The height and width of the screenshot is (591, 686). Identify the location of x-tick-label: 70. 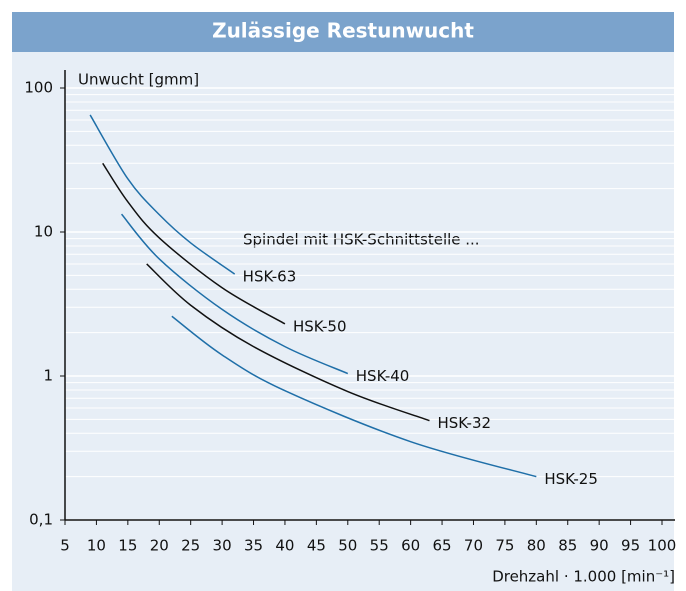
(473, 546).